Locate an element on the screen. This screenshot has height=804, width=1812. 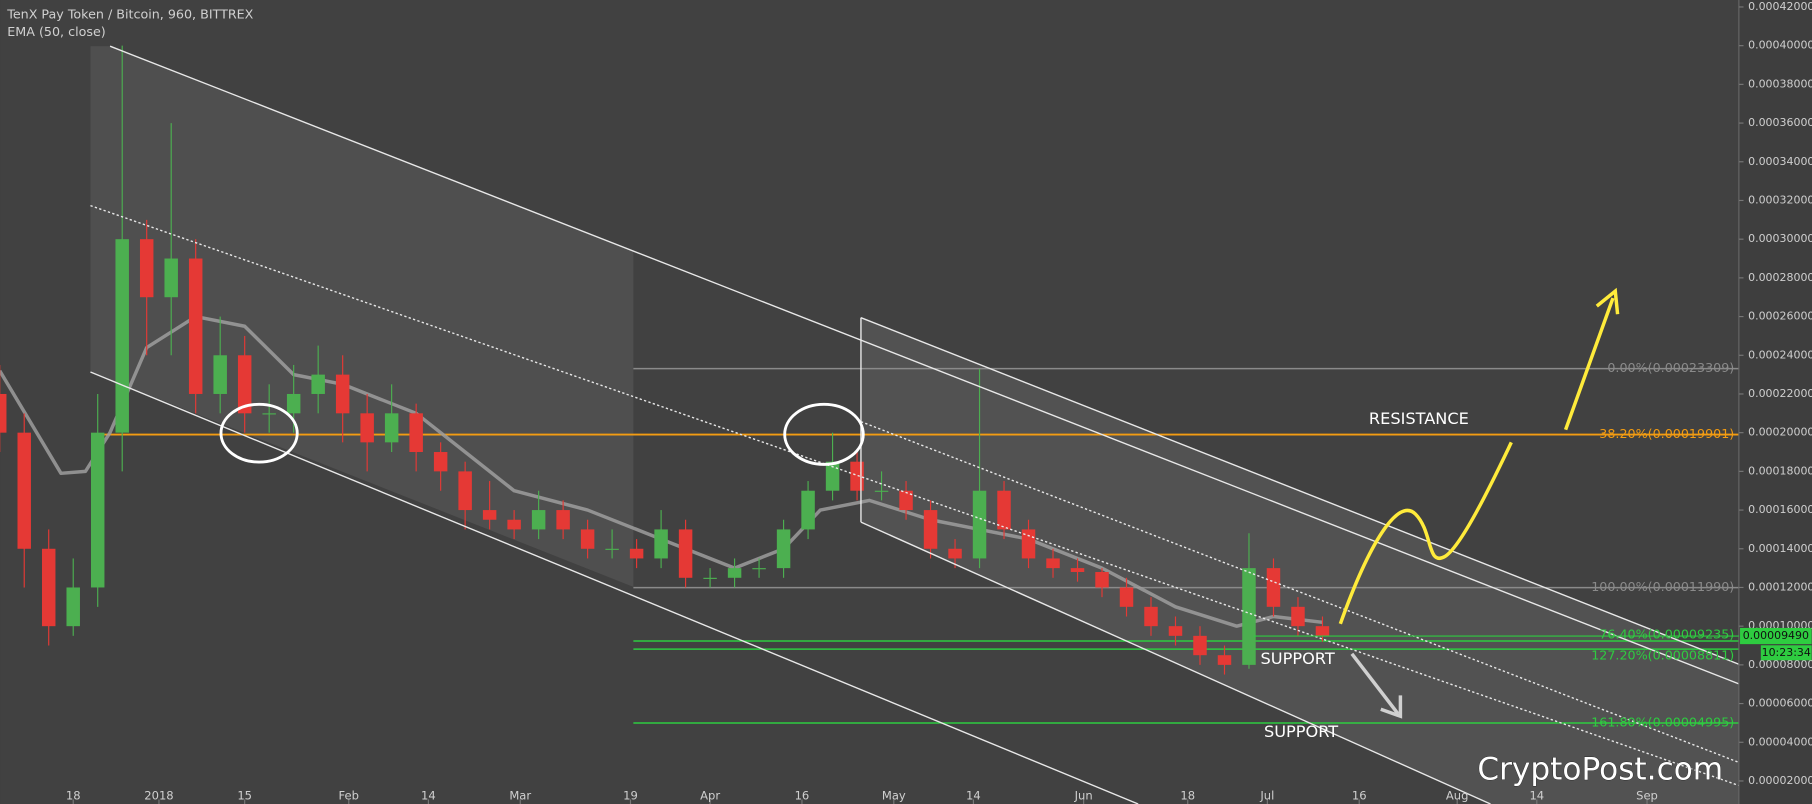
countdown-tag is located at coordinates (1786, 653).